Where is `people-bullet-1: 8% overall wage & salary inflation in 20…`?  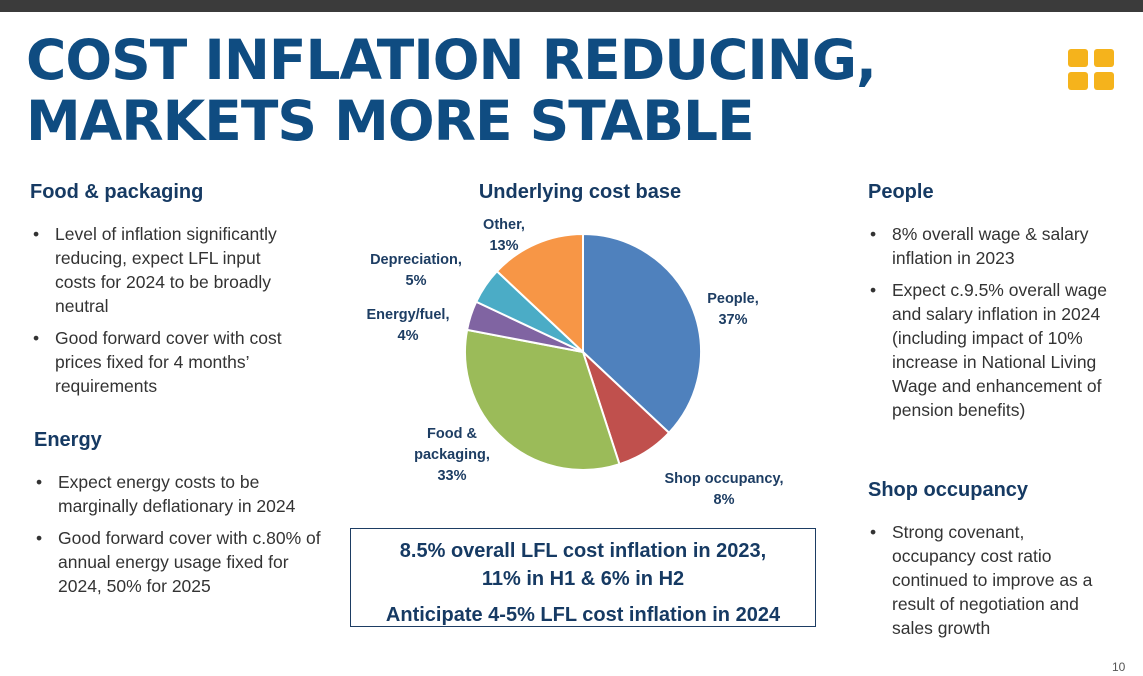
people-bullet-1: 8% overall wage & salary inflation in 20… is located at coordinates (993, 246).